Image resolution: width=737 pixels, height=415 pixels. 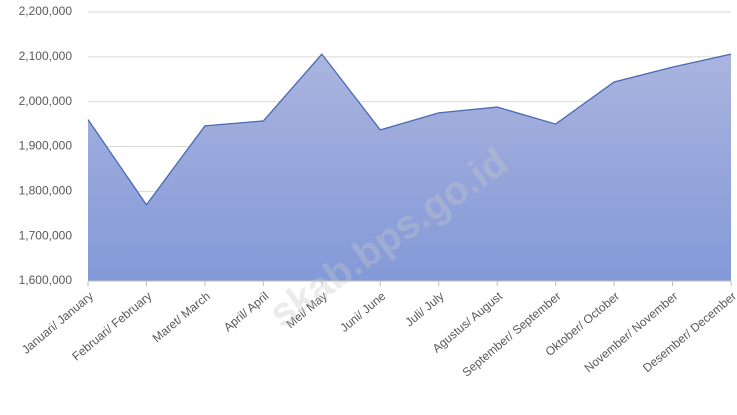 What do you see at coordinates (46, 235) in the screenshot?
I see `y-tick-label: 1,700,000` at bounding box center [46, 235].